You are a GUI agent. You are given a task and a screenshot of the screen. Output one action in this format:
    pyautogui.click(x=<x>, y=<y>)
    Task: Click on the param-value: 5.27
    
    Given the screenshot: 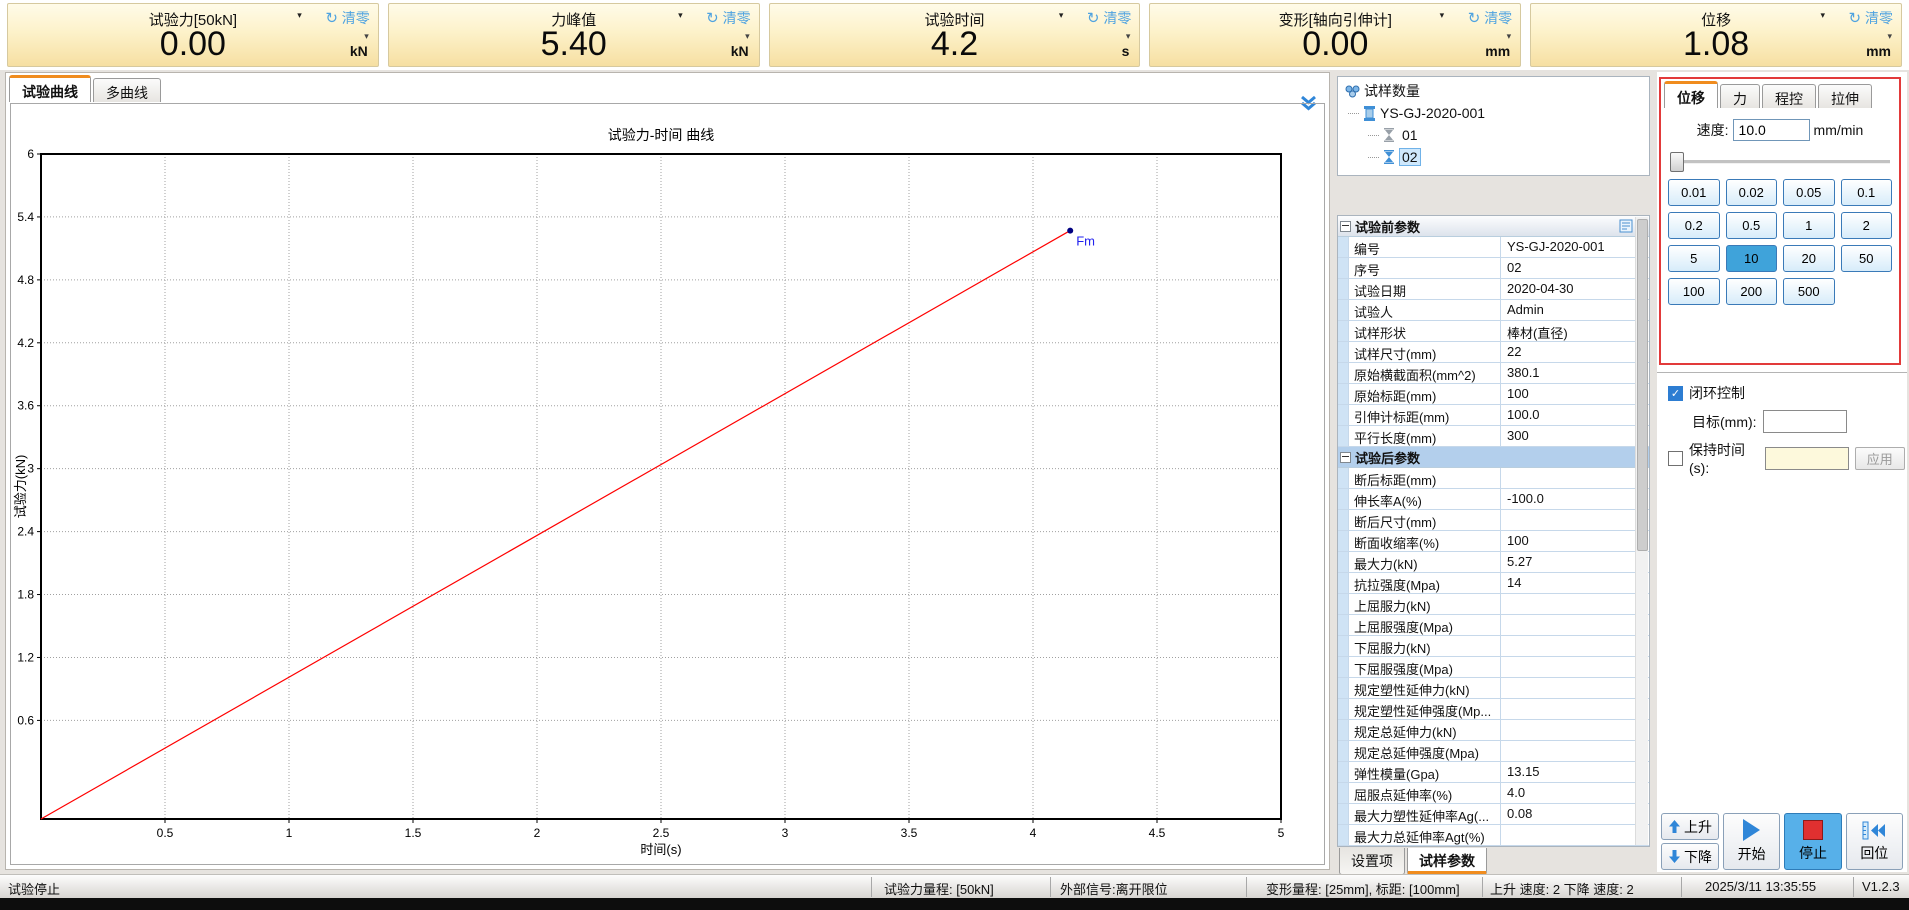 What is the action you would take?
    pyautogui.click(x=1520, y=561)
    